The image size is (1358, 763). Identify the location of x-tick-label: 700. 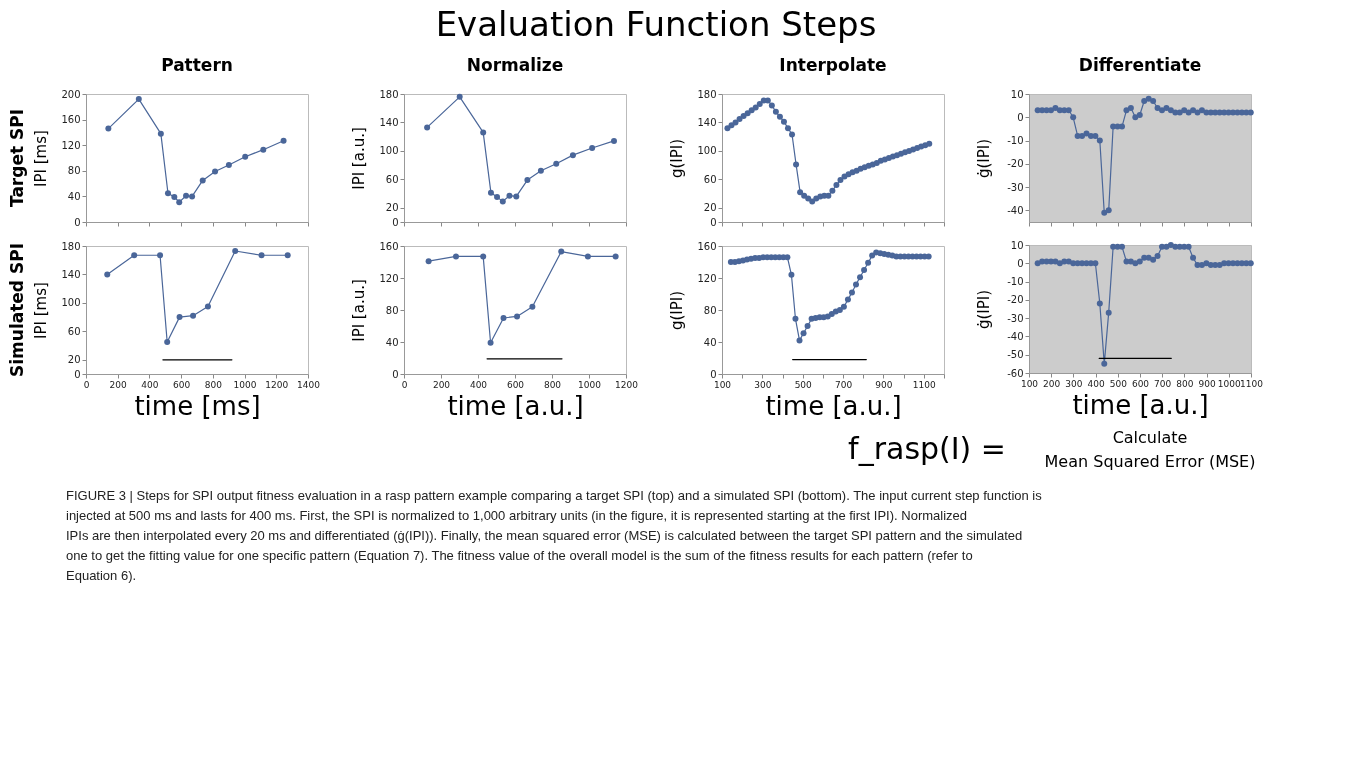
(1163, 383).